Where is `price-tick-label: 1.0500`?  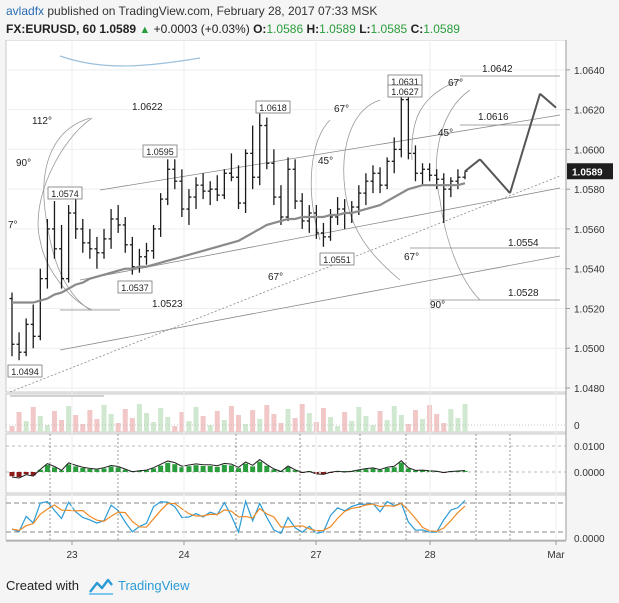
price-tick-label: 1.0500 is located at coordinates (589, 349).